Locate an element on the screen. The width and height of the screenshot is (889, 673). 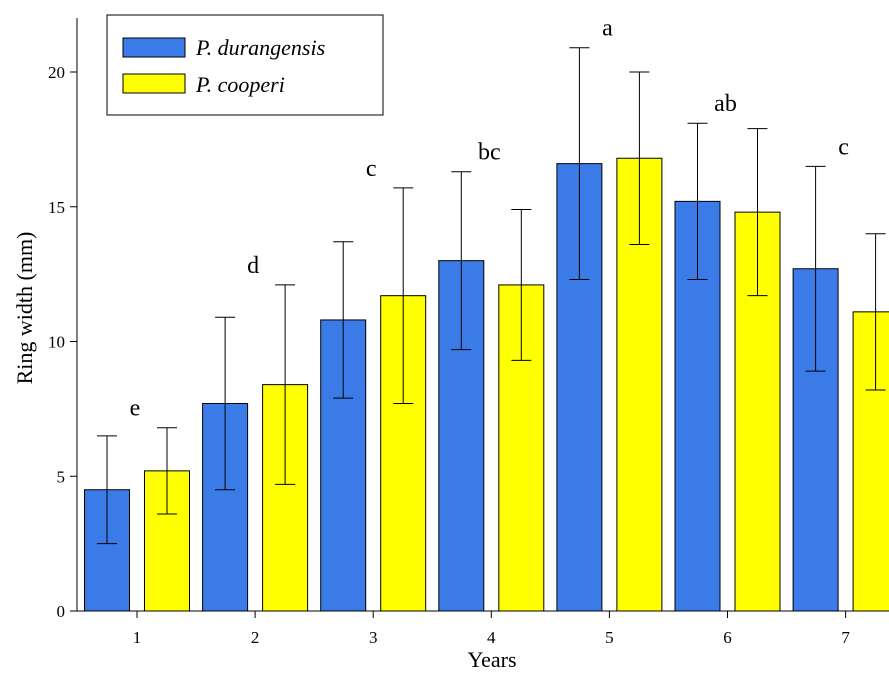
x-axis-label: Years is located at coordinates (491, 659).